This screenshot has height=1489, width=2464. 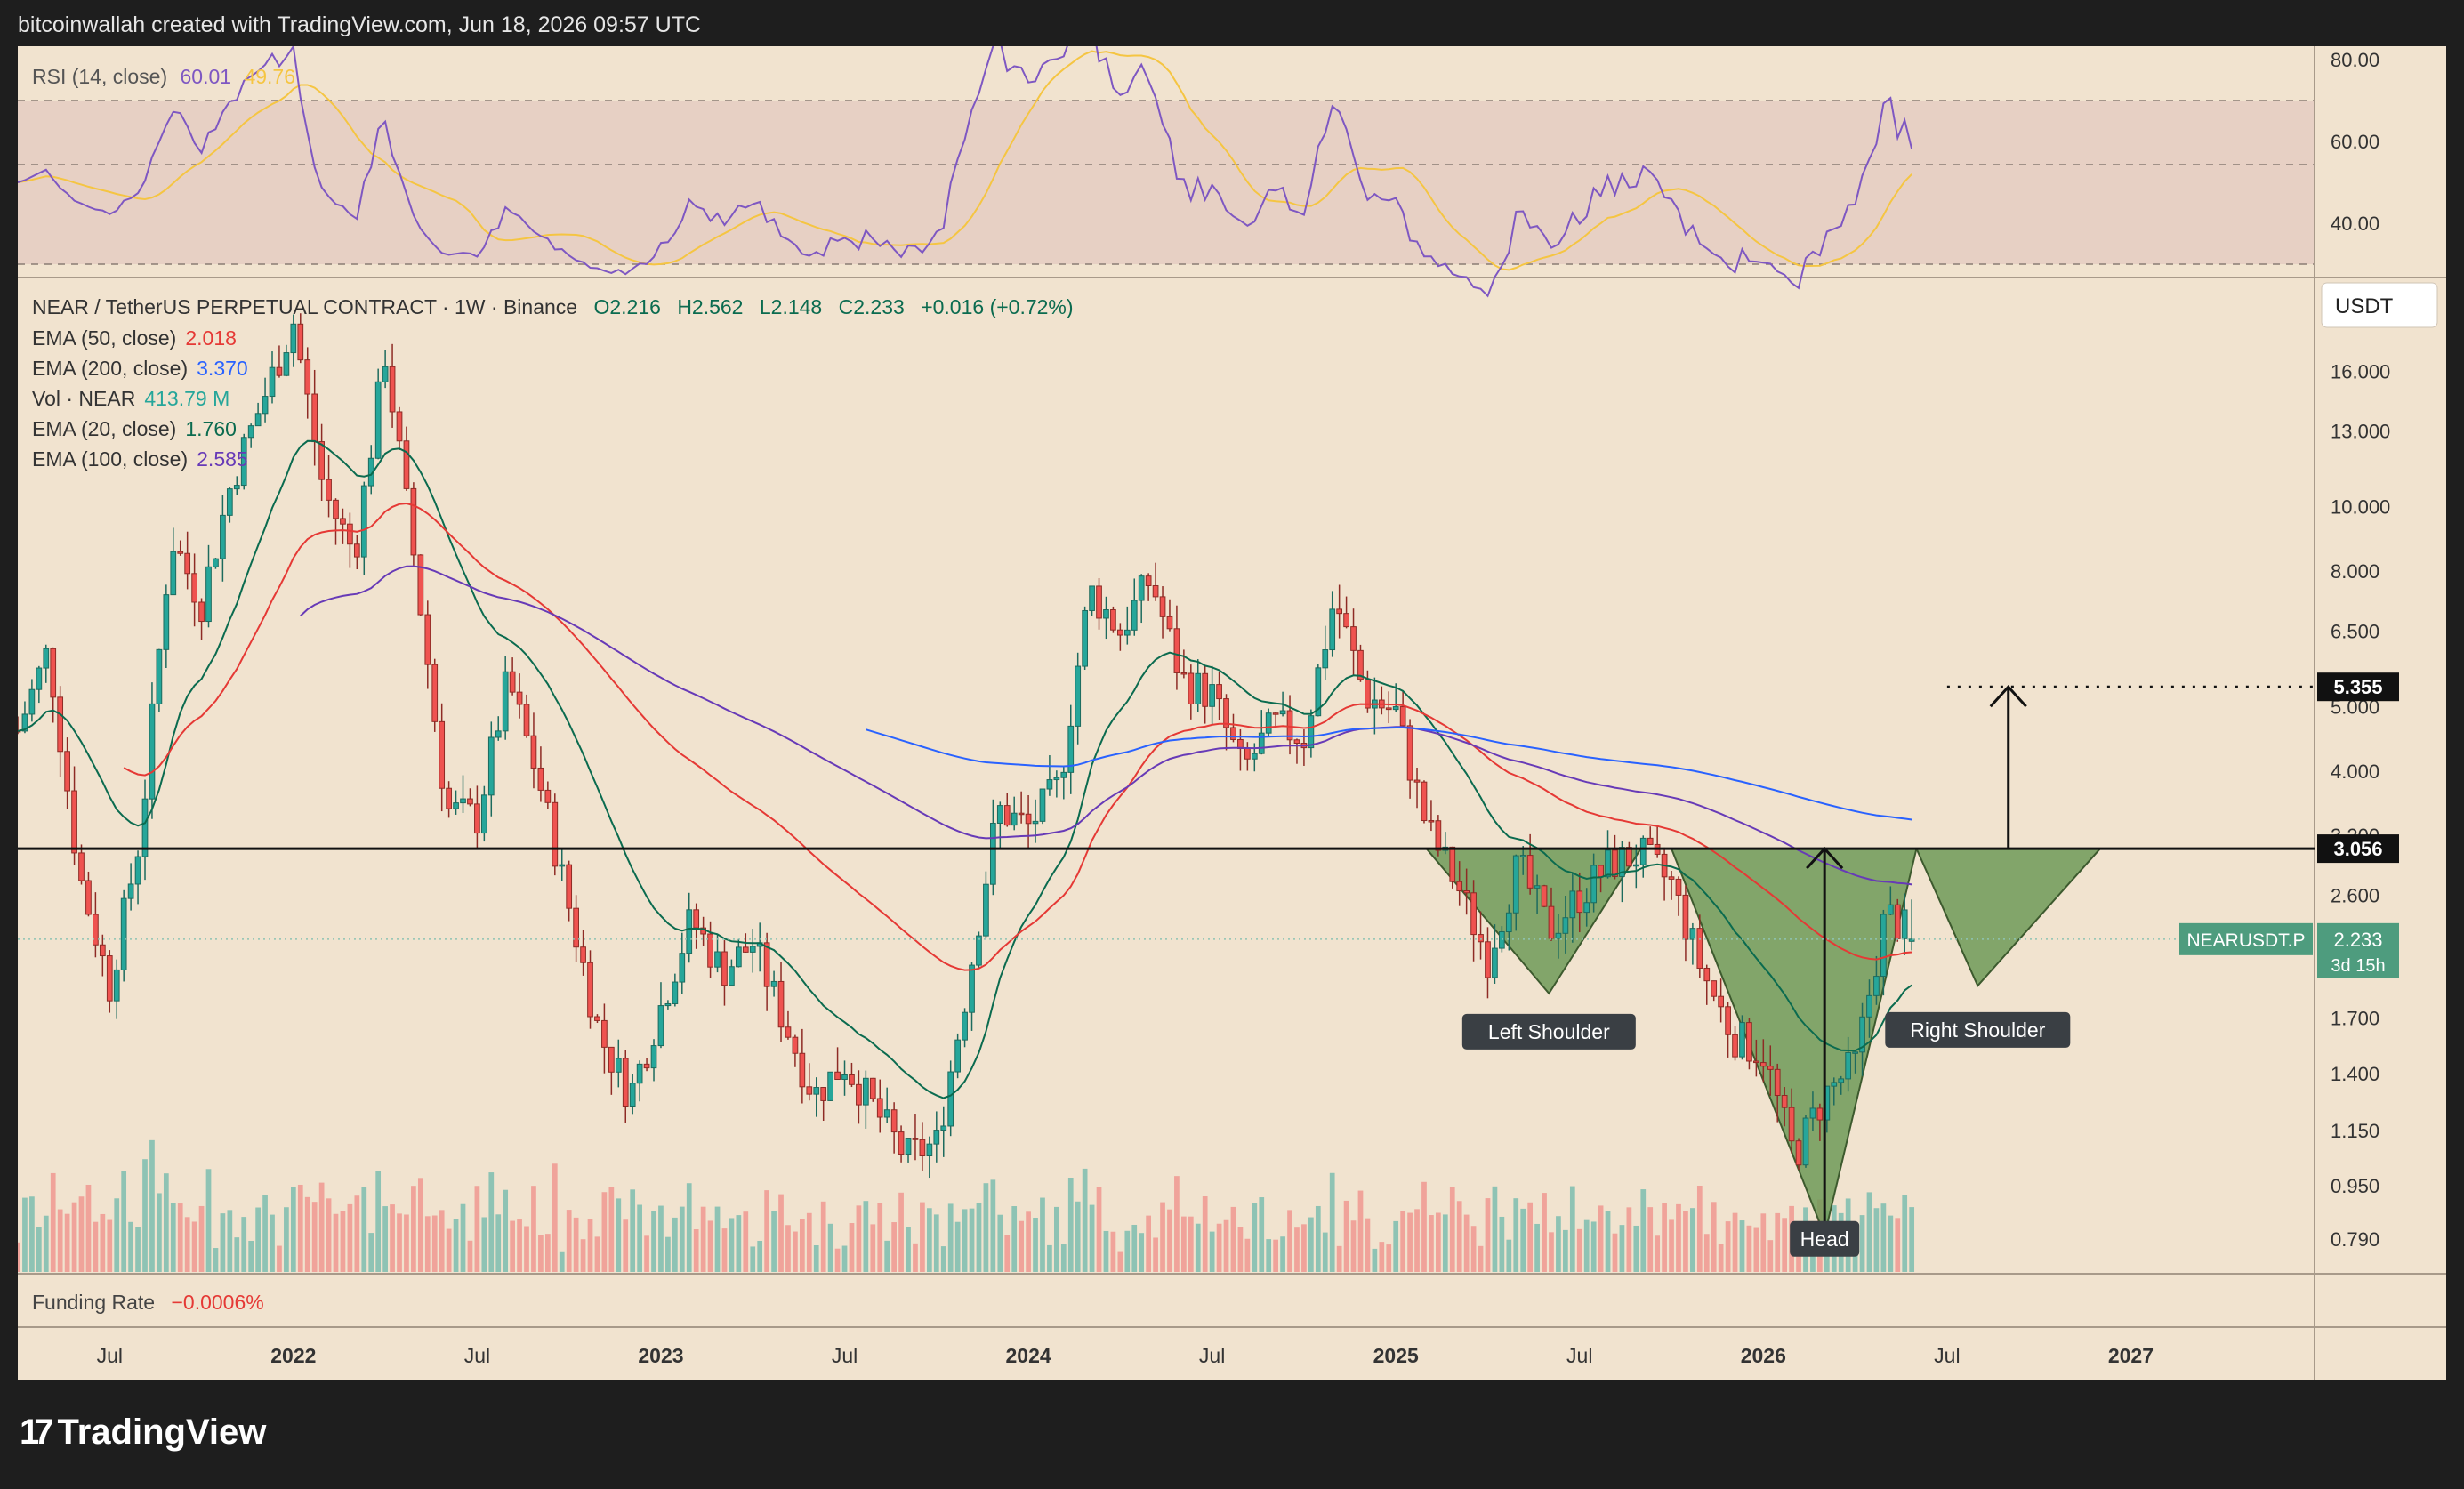 What do you see at coordinates (966, 1205) in the screenshot?
I see `volume-bars` at bounding box center [966, 1205].